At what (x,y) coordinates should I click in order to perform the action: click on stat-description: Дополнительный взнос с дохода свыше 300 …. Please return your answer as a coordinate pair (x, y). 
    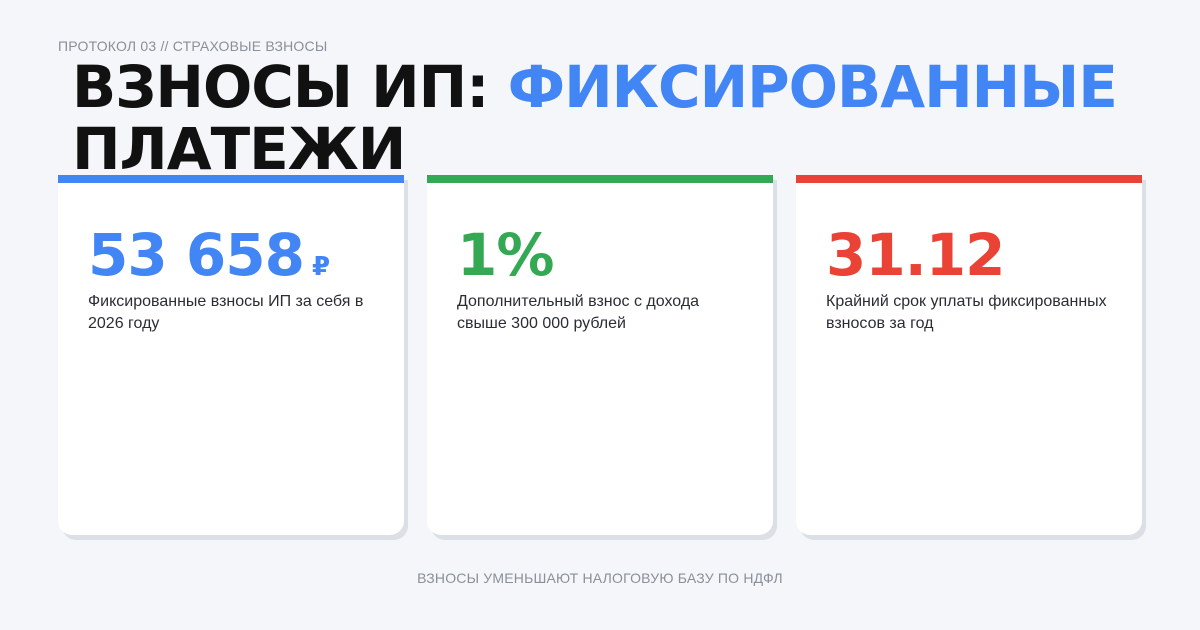
    Looking at the image, I should click on (578, 312).